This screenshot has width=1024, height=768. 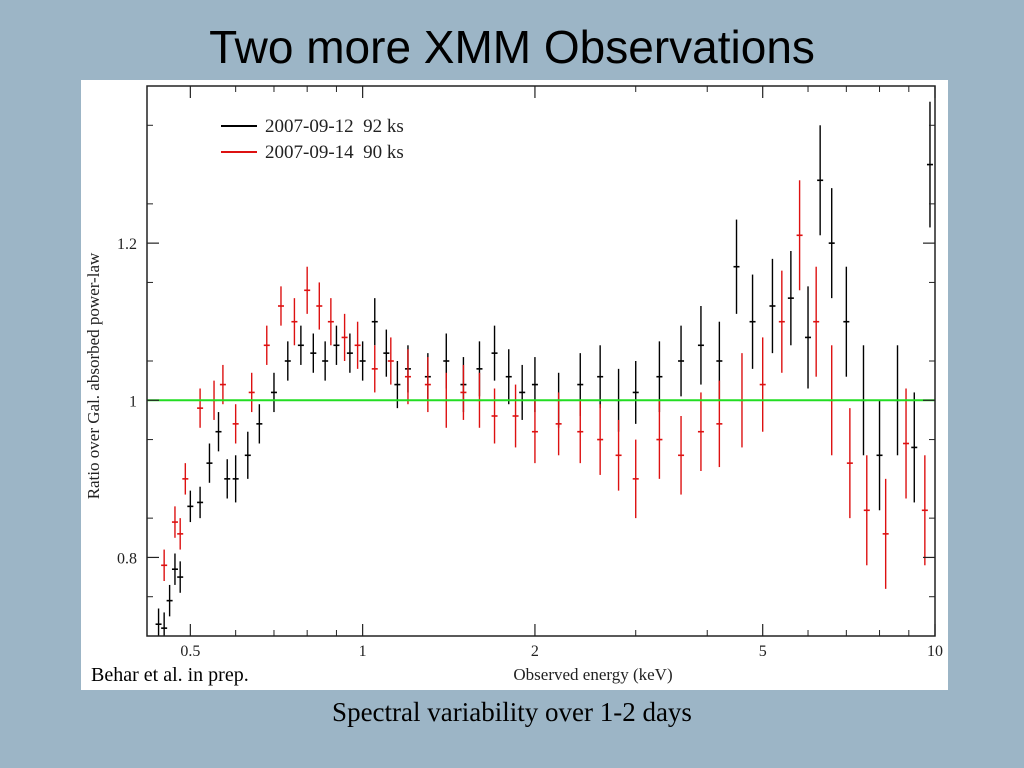 What do you see at coordinates (763, 651) in the screenshot?
I see `x-tick-label: 5` at bounding box center [763, 651].